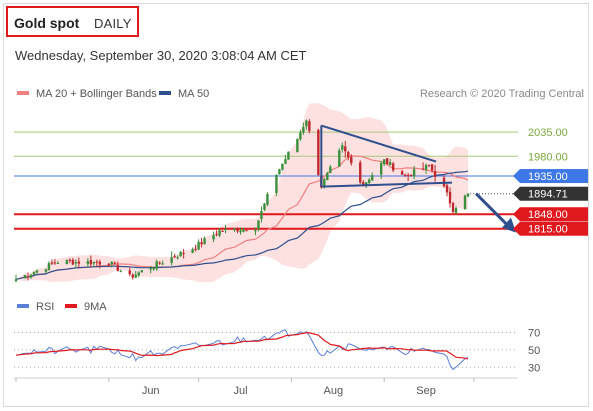  I want to click on level-label-0: 2035.00, so click(548, 133).